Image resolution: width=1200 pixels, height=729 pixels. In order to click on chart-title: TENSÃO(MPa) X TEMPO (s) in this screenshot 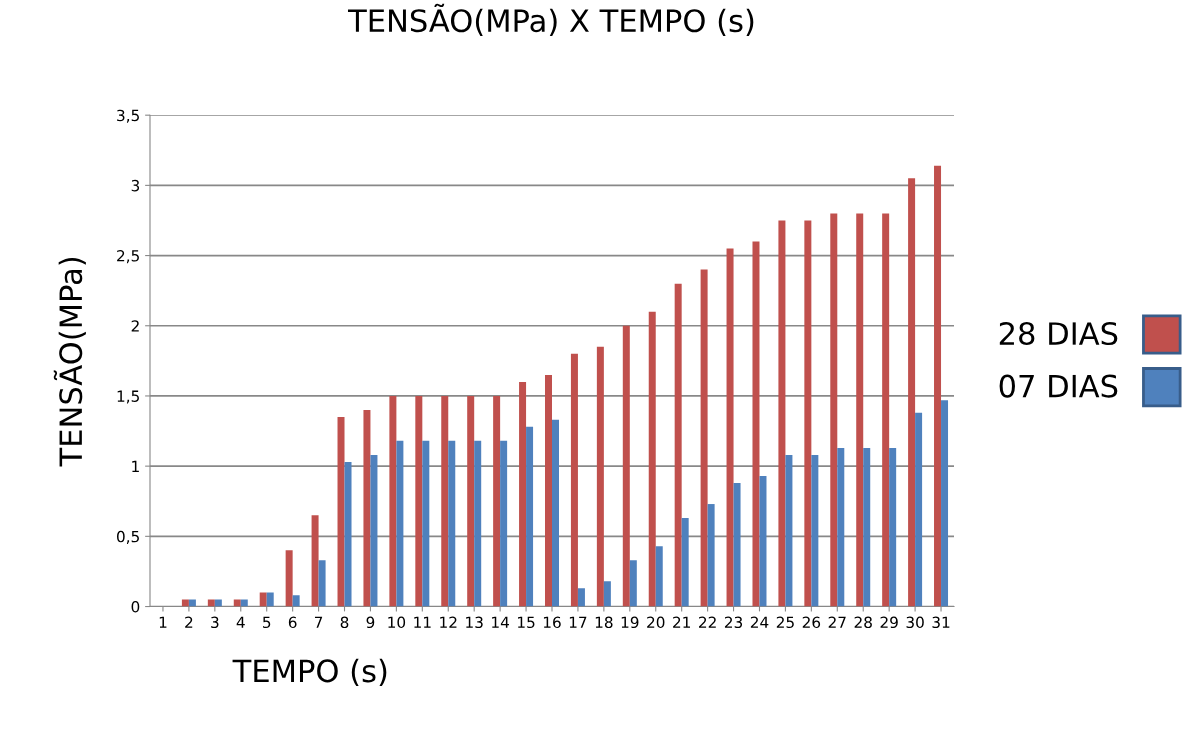, I will do `click(550, 19)`.